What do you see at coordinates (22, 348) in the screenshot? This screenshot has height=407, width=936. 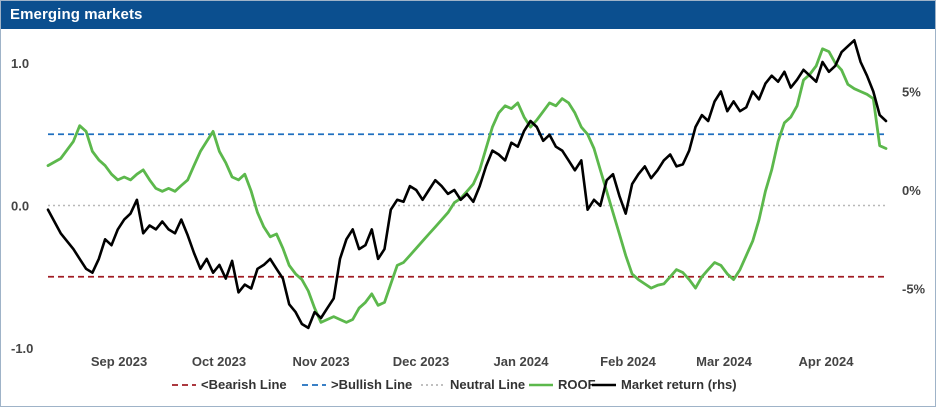 I see `y-left-tick-label: -1.0` at bounding box center [22, 348].